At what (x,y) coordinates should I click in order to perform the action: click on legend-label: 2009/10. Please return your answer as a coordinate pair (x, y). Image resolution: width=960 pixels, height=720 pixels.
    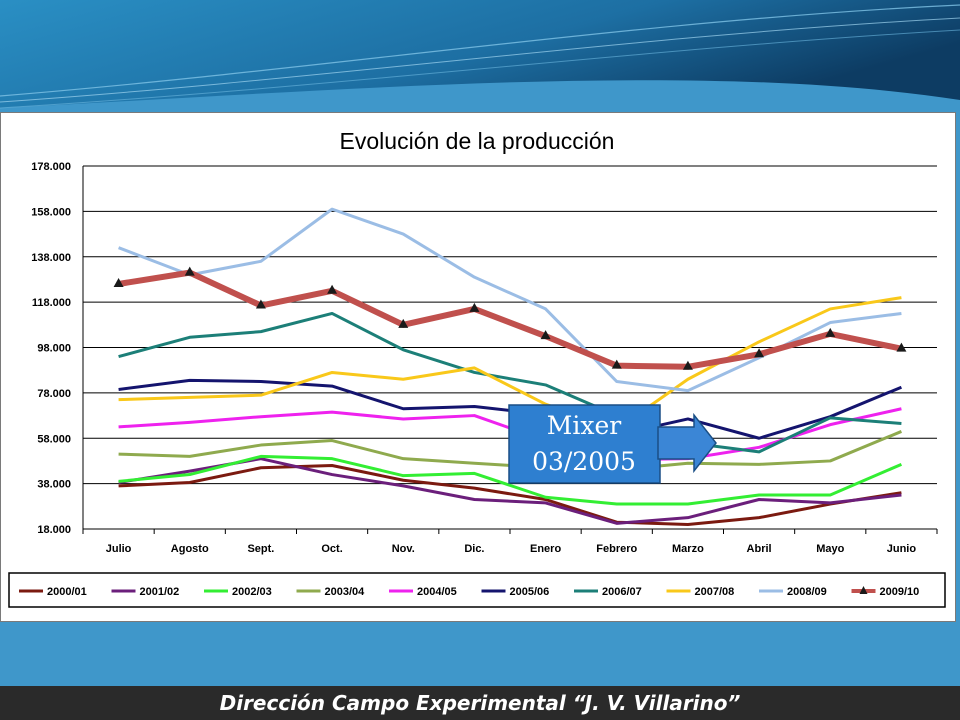
    Looking at the image, I should click on (900, 592).